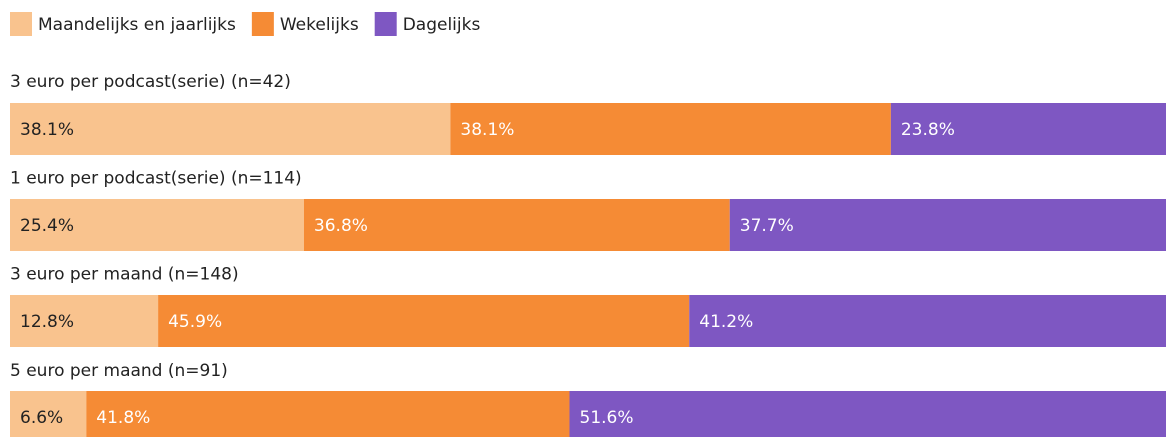  Describe the element at coordinates (119, 371) in the screenshot. I see `category-label: 5 euro per maand (n=91)` at that location.